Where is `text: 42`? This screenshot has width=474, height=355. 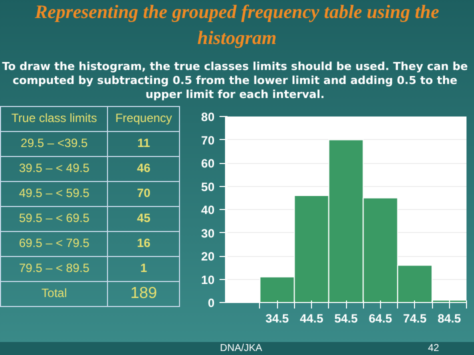 text: 42 is located at coordinates (434, 348).